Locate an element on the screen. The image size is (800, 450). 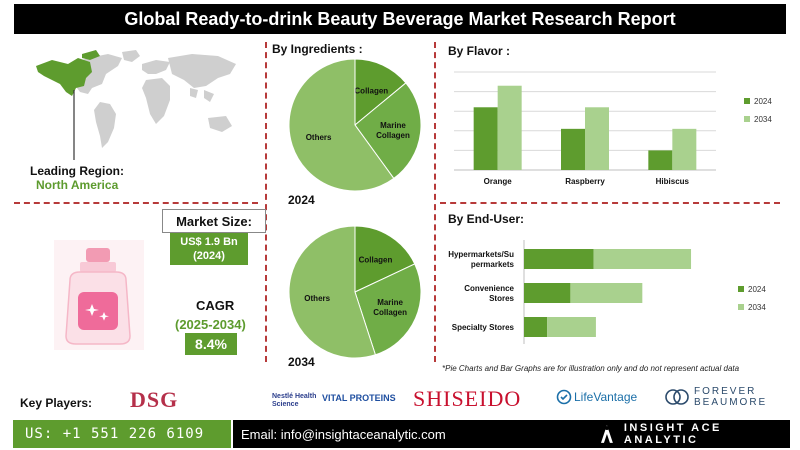
footer-brand: INSIGHT ACE ANALYTIC is located at coordinates (700, 434).